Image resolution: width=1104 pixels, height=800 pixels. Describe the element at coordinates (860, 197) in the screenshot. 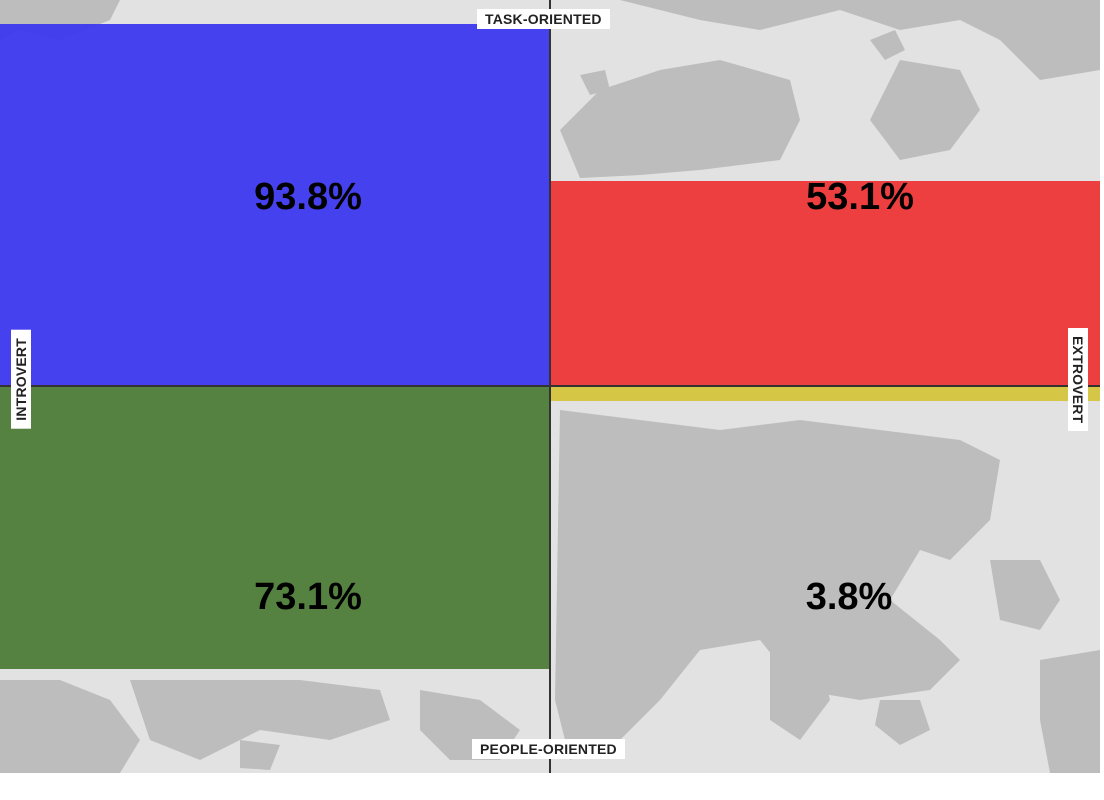

I see `quadrant-value-top-right: 53.1%` at that location.